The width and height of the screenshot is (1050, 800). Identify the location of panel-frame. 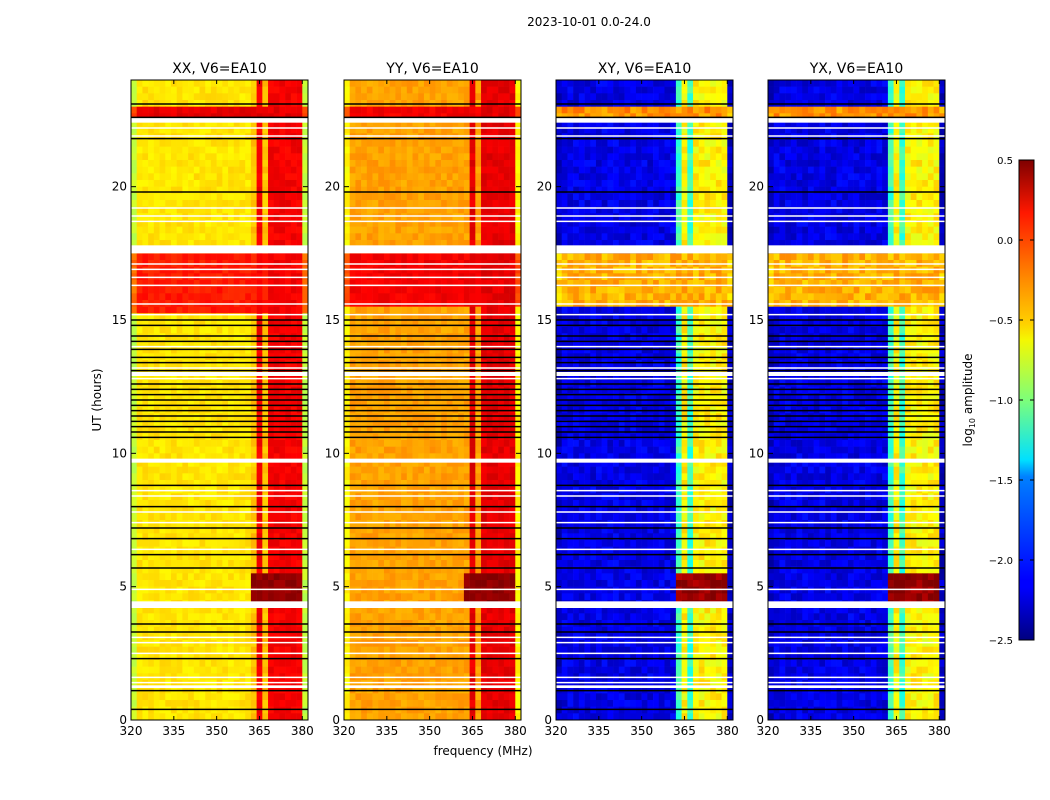
(219, 400).